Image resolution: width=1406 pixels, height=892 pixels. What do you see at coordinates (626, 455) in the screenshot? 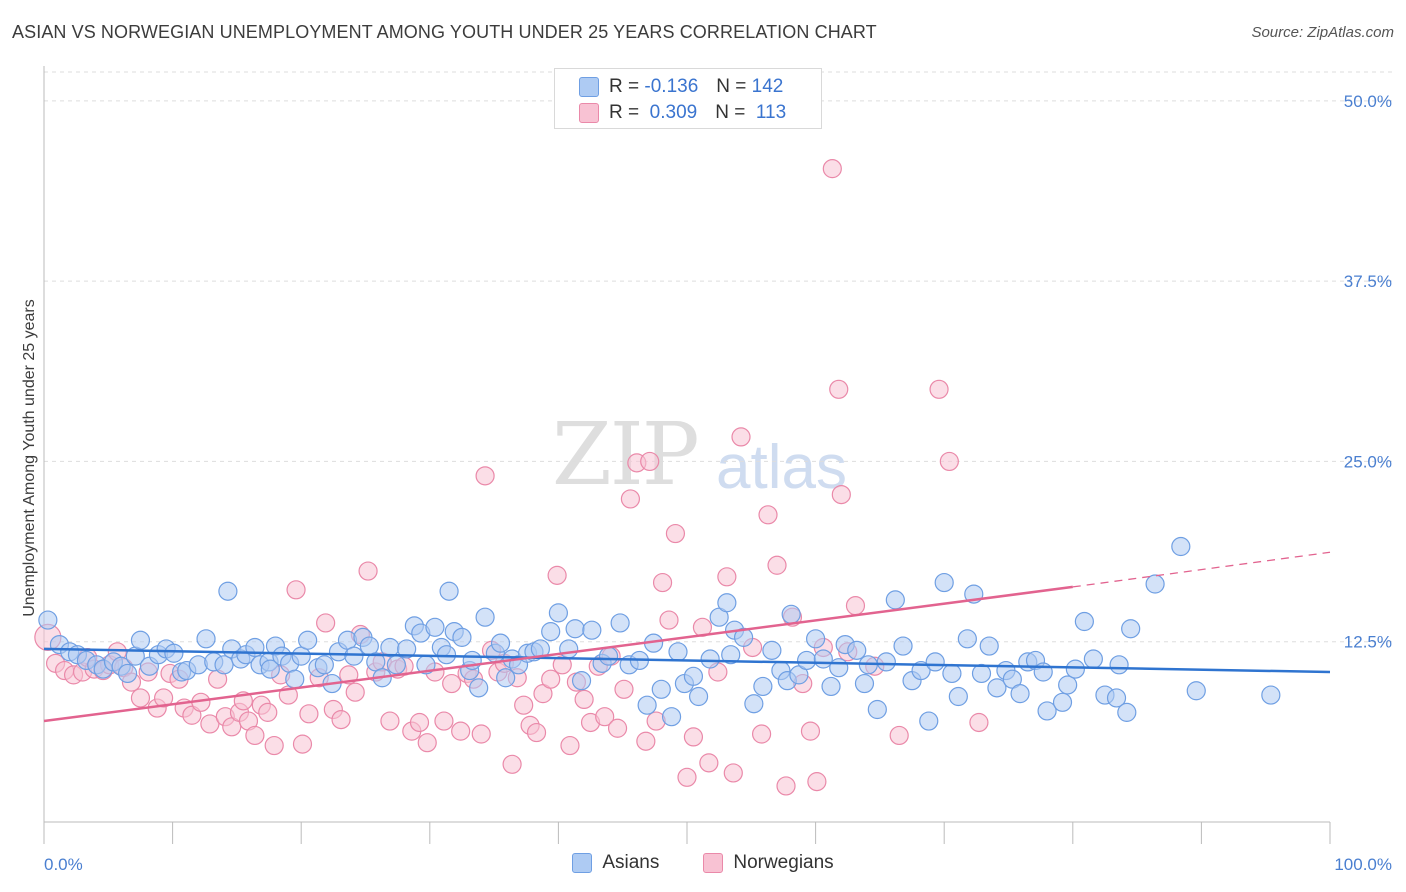
I see `watermark-zip: ZIP` at bounding box center [626, 455].